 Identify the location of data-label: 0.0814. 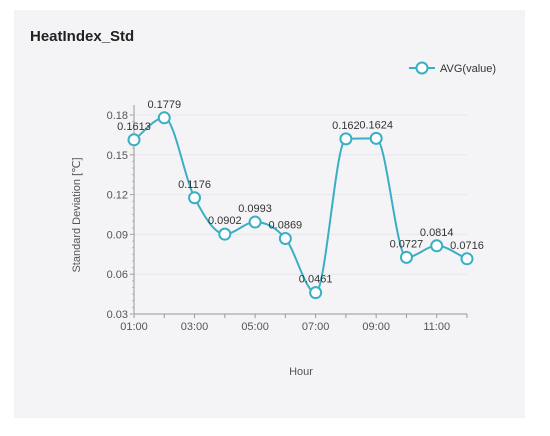
(437, 233).